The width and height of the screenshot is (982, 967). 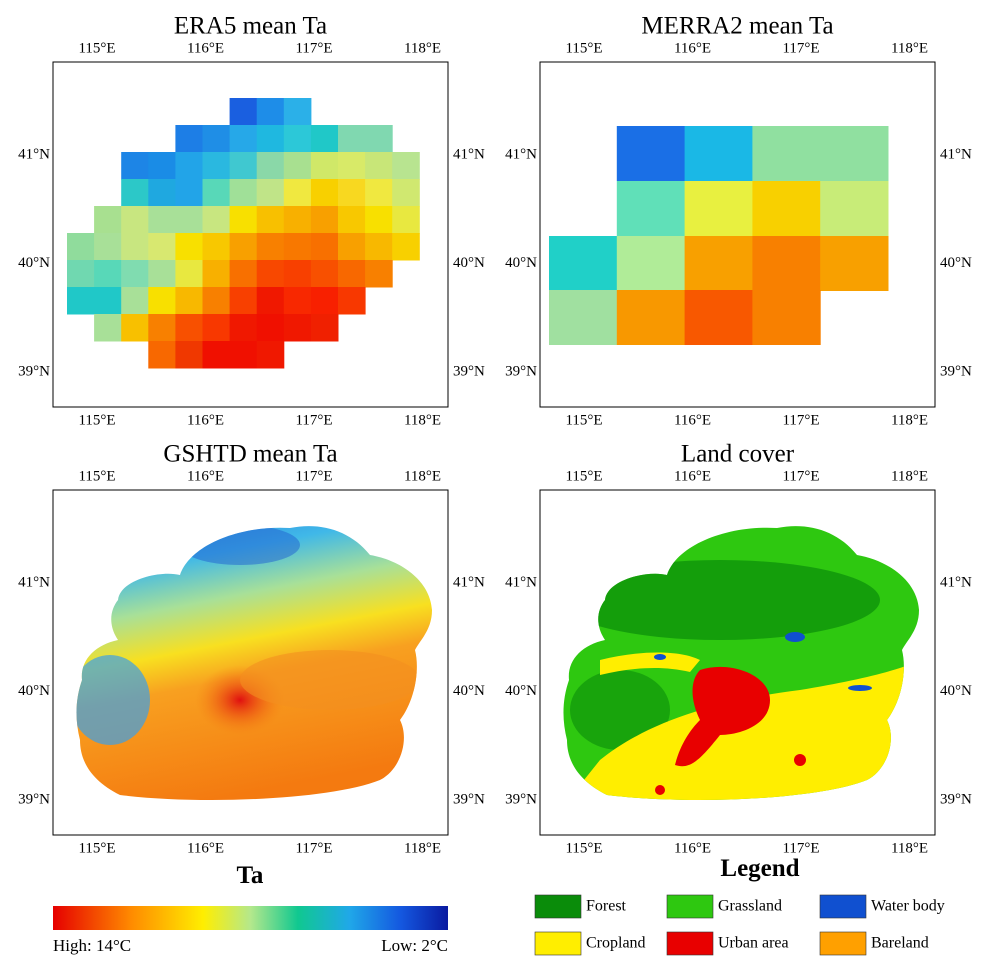 What do you see at coordinates (737, 26) in the screenshot?
I see `panel-title: MERRA2 mean Ta` at bounding box center [737, 26].